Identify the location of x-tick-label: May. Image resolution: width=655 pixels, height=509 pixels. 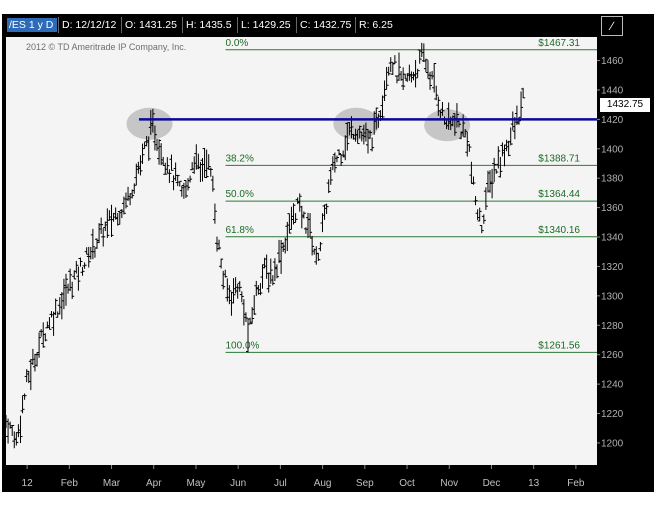
(196, 483).